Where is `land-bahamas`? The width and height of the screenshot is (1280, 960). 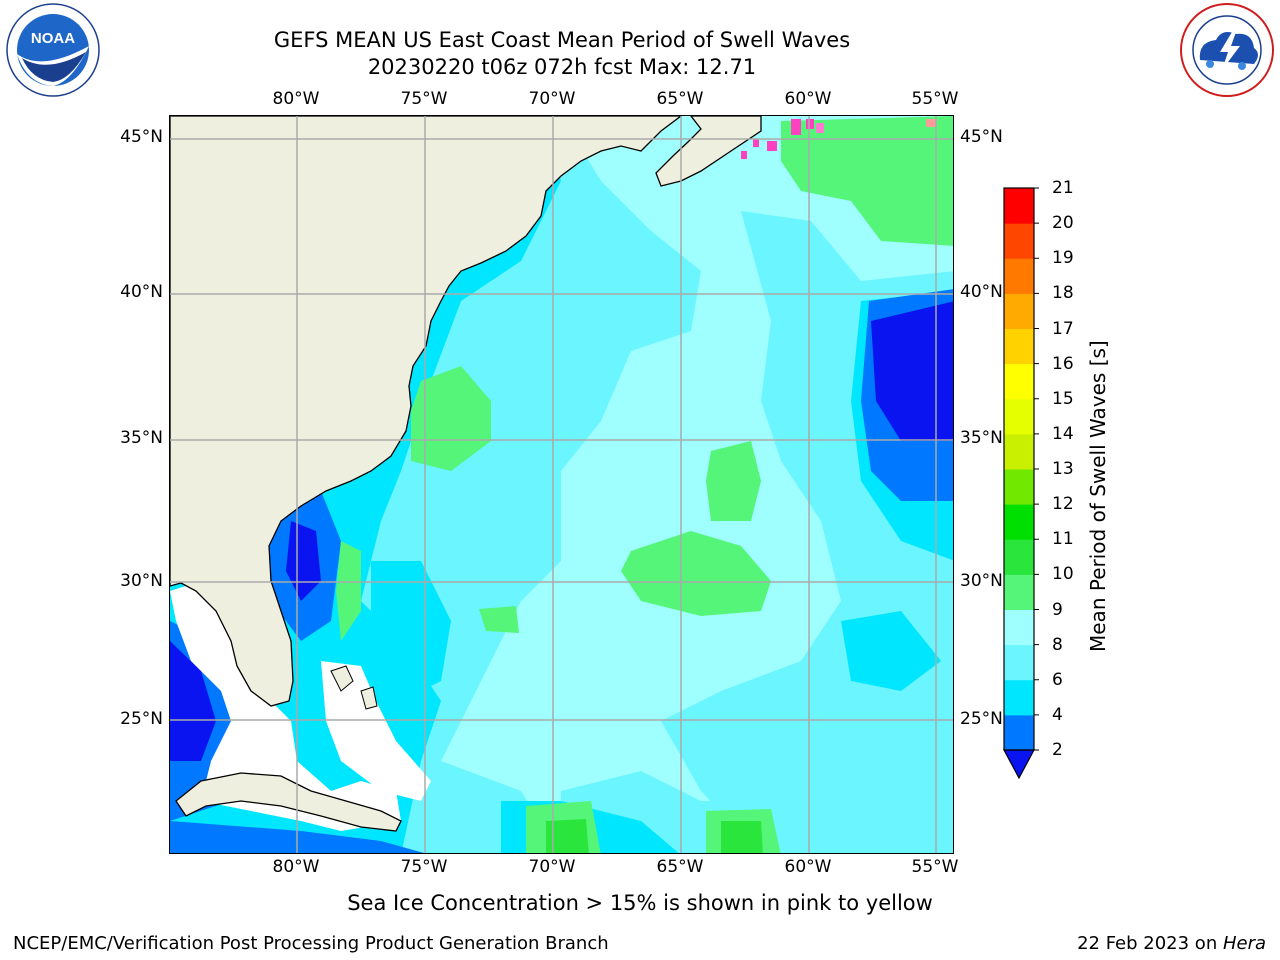 land-bahamas is located at coordinates (354, 687).